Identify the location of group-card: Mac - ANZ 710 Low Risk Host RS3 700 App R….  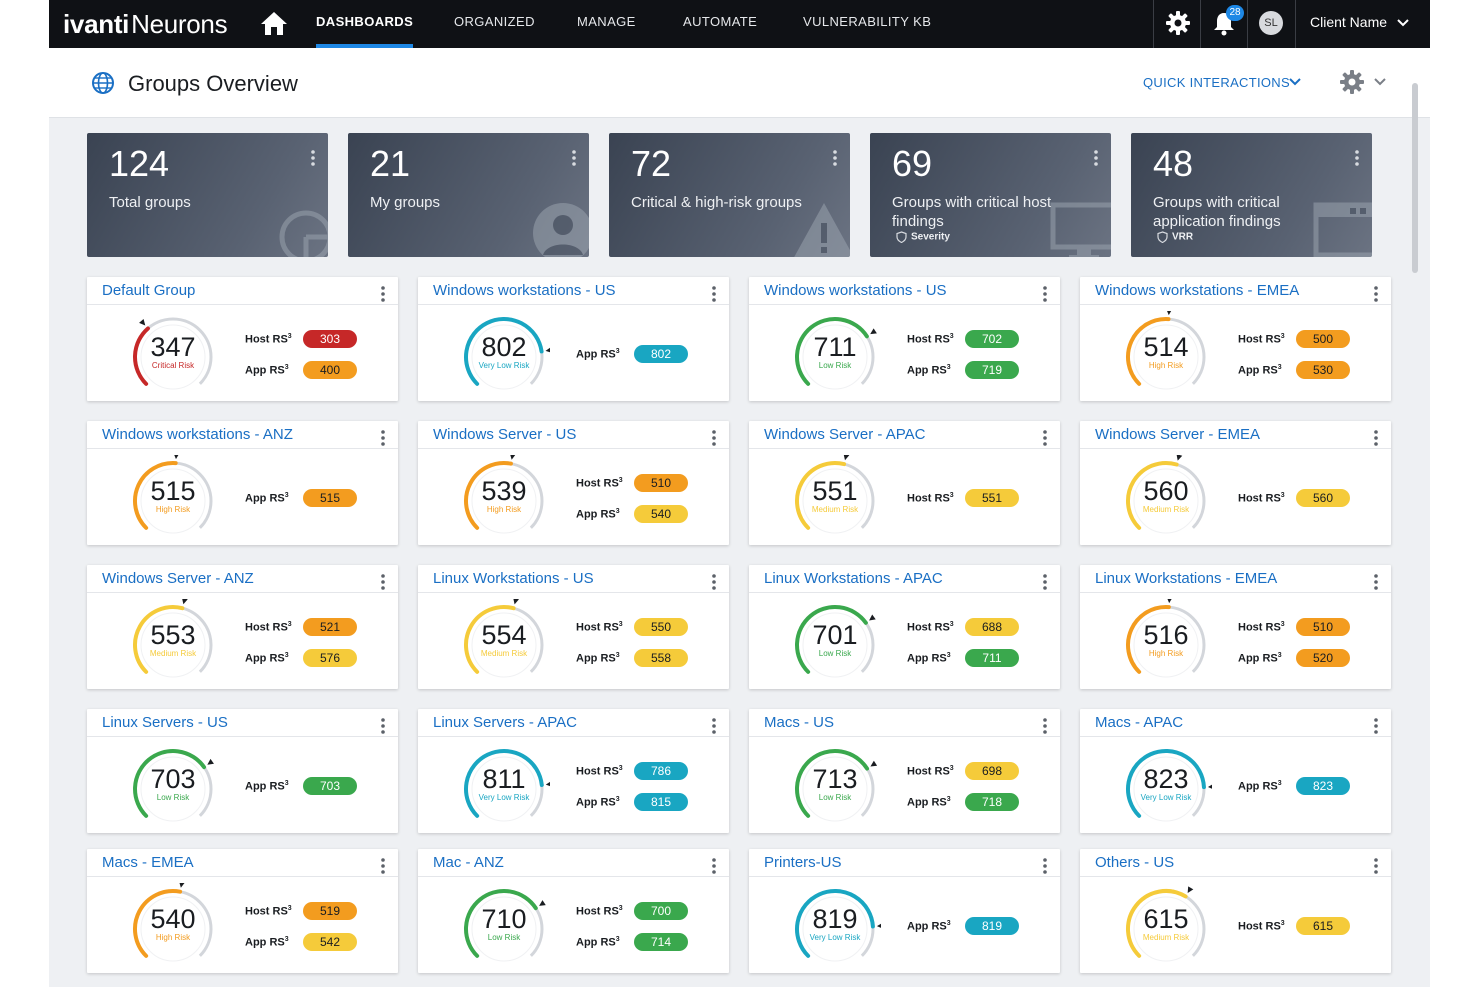
(573, 911).